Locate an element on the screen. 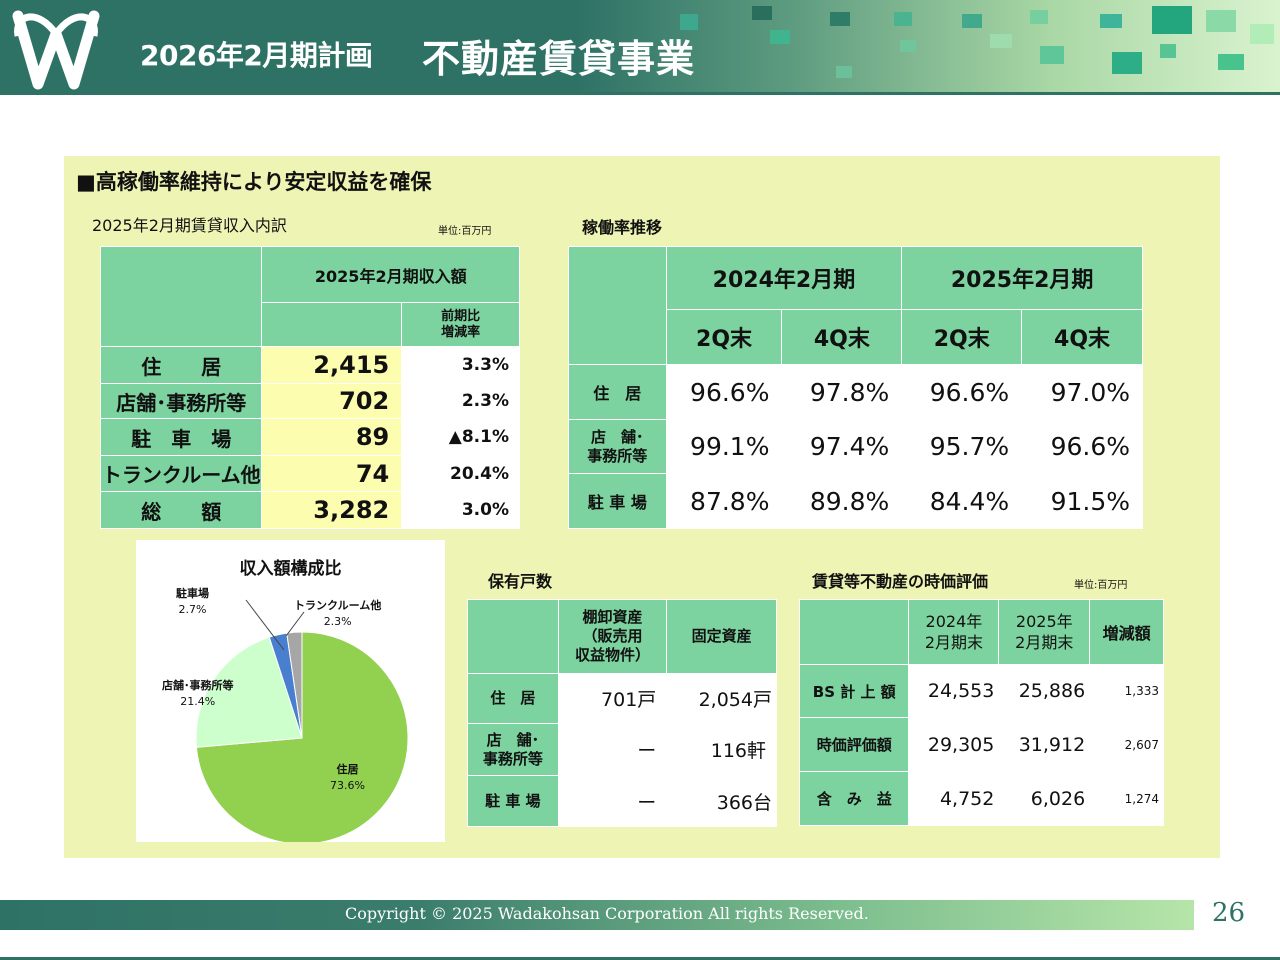 This screenshot has width=1280, height=960. fairvalue-diff: 1,333 is located at coordinates (1126, 691).